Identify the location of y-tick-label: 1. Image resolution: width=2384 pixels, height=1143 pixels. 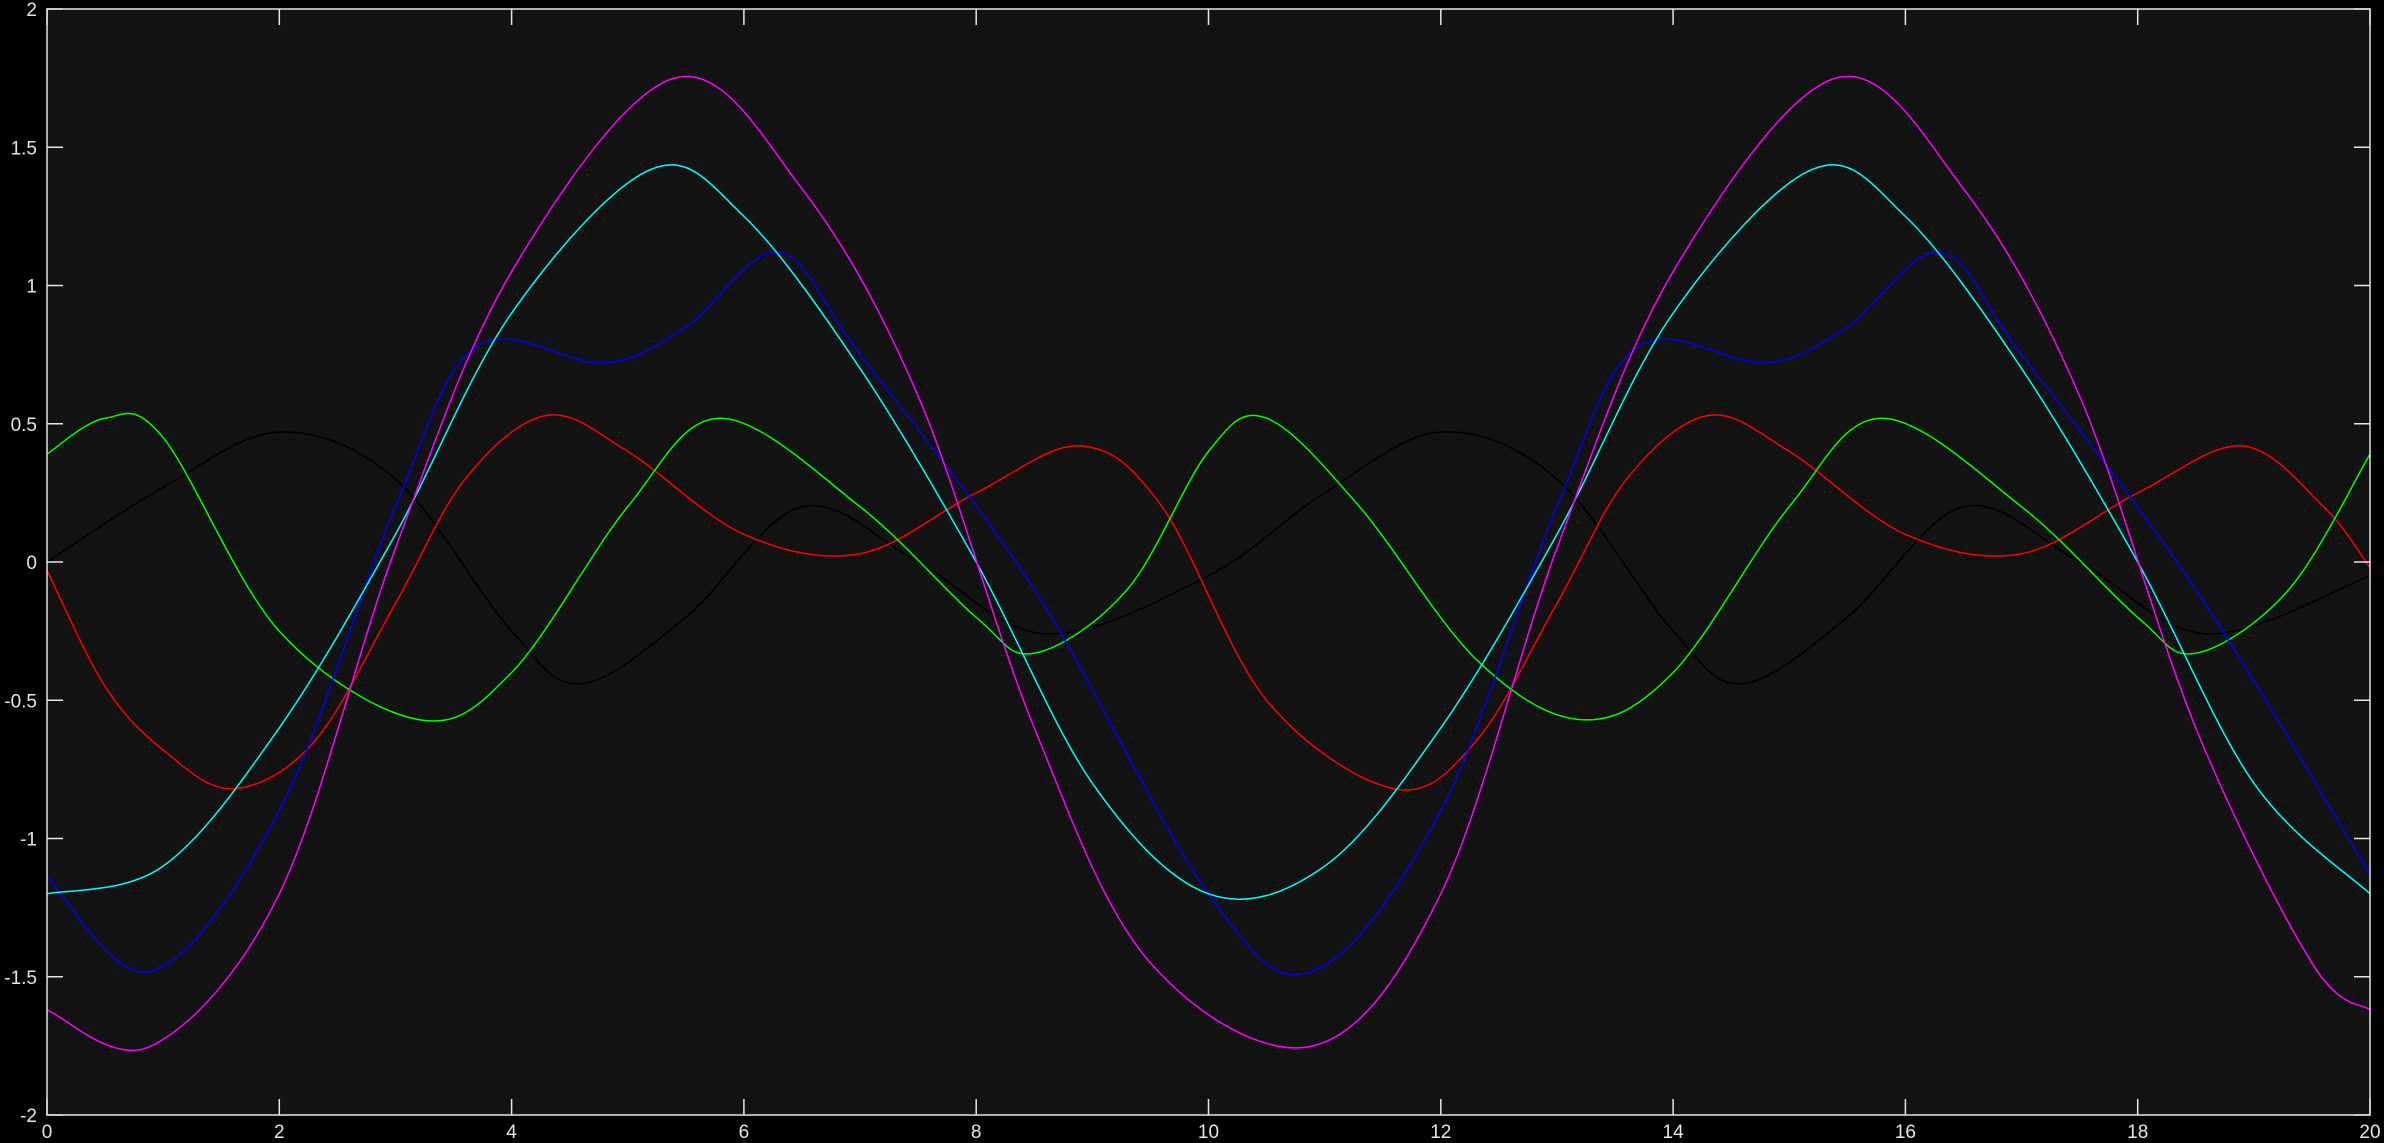
(31, 287).